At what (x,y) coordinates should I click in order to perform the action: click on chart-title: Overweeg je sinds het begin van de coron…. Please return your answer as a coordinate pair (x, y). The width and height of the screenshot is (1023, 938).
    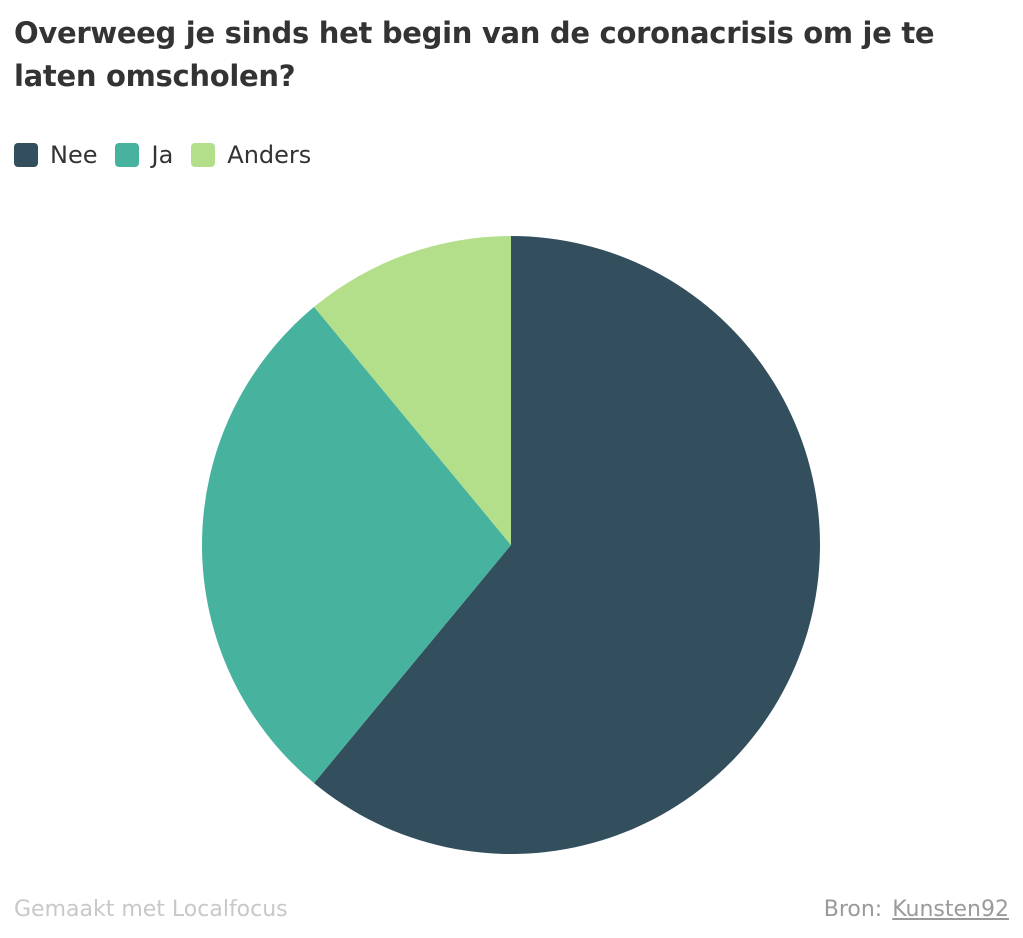
    Looking at the image, I should click on (474, 54).